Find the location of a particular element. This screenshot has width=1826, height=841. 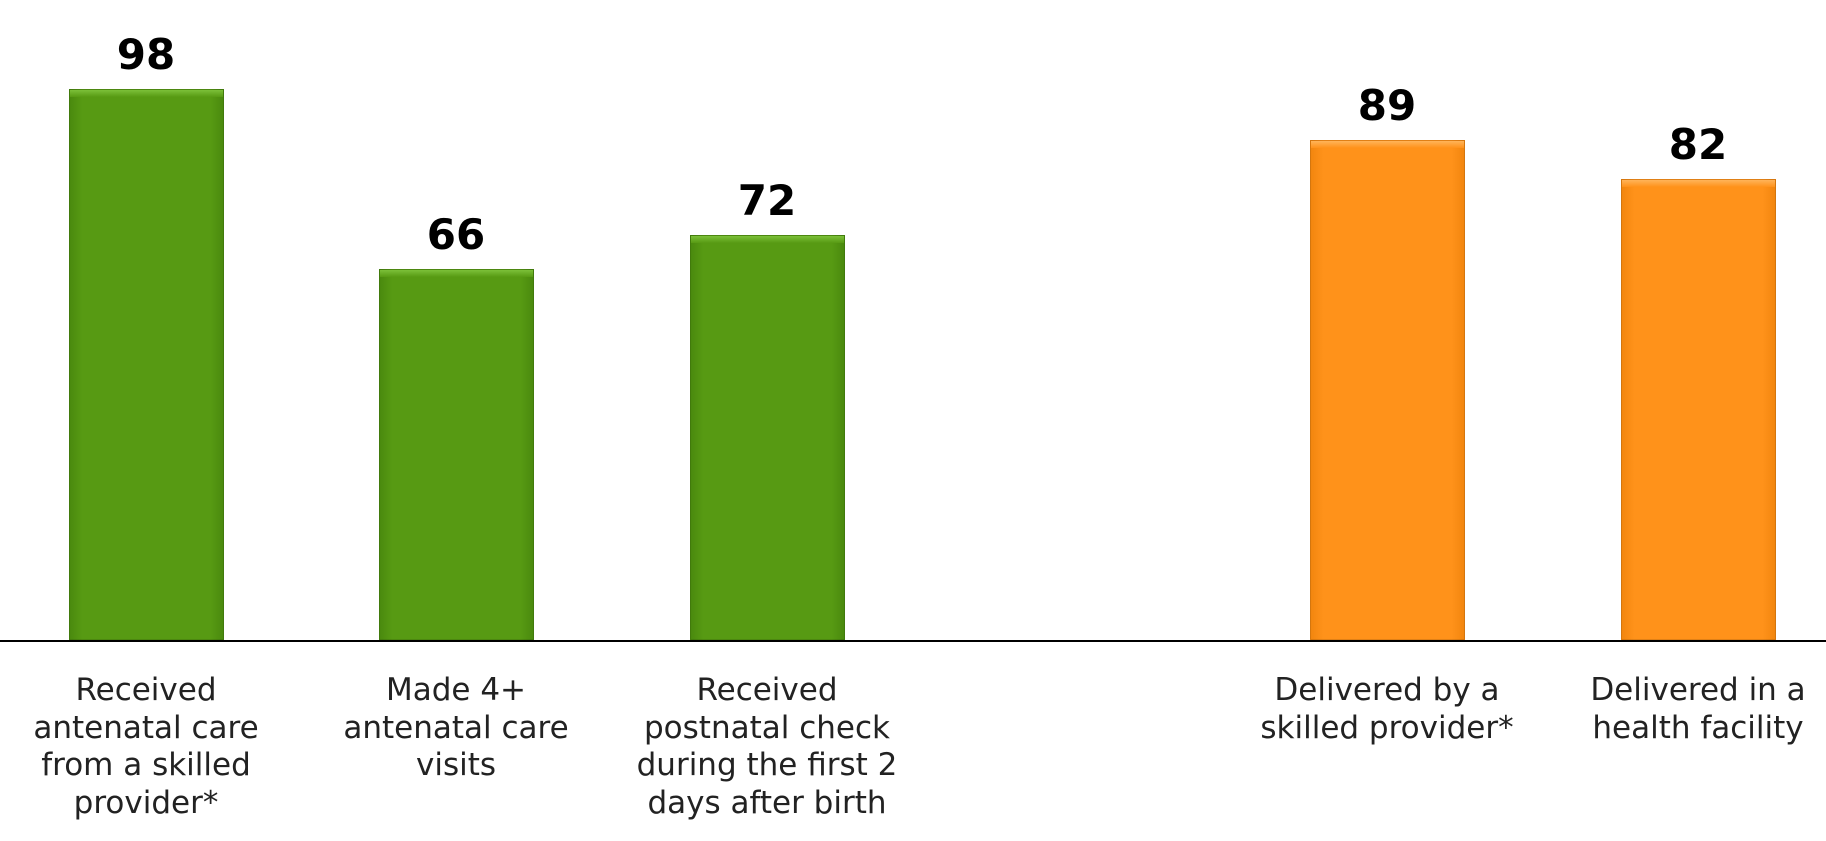

category-label: Delivered in a health facility is located at coordinates (1698, 709).